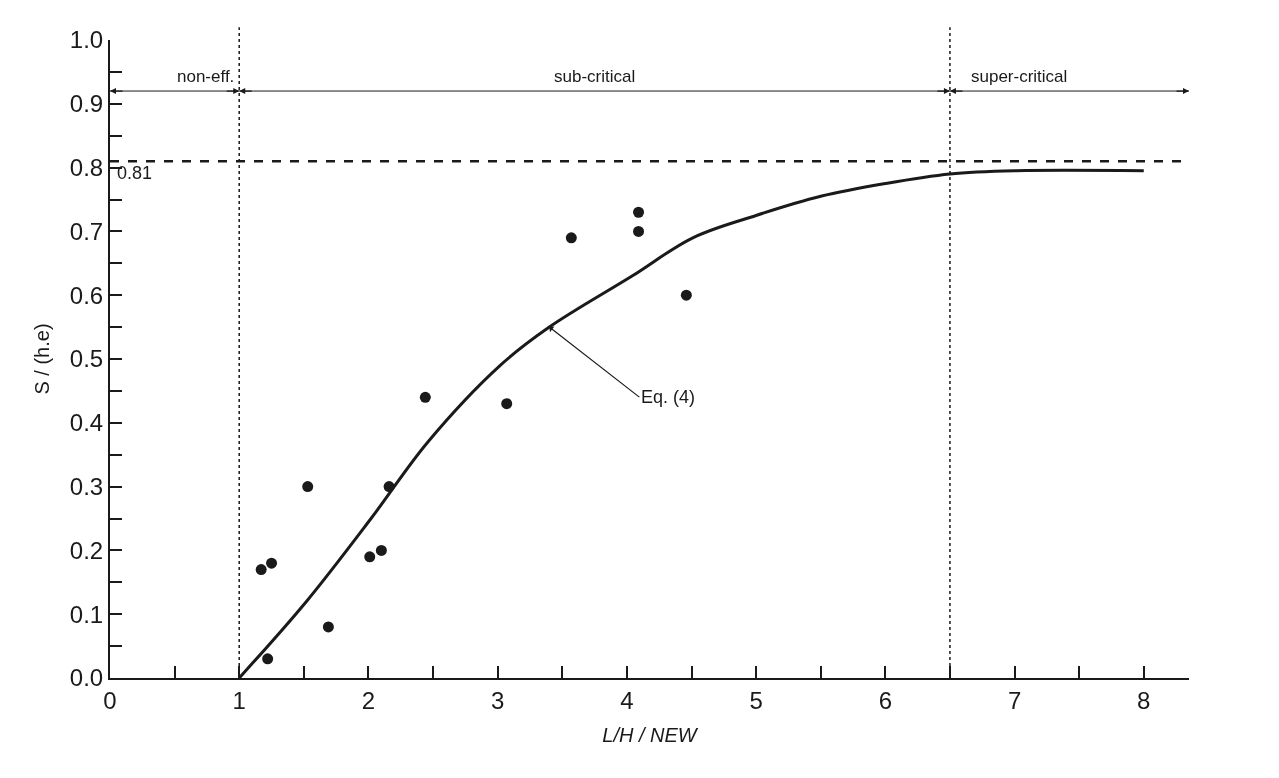 The image size is (1279, 778). Describe the element at coordinates (1144, 700) in the screenshot. I see `x-tick-label: 8` at that location.